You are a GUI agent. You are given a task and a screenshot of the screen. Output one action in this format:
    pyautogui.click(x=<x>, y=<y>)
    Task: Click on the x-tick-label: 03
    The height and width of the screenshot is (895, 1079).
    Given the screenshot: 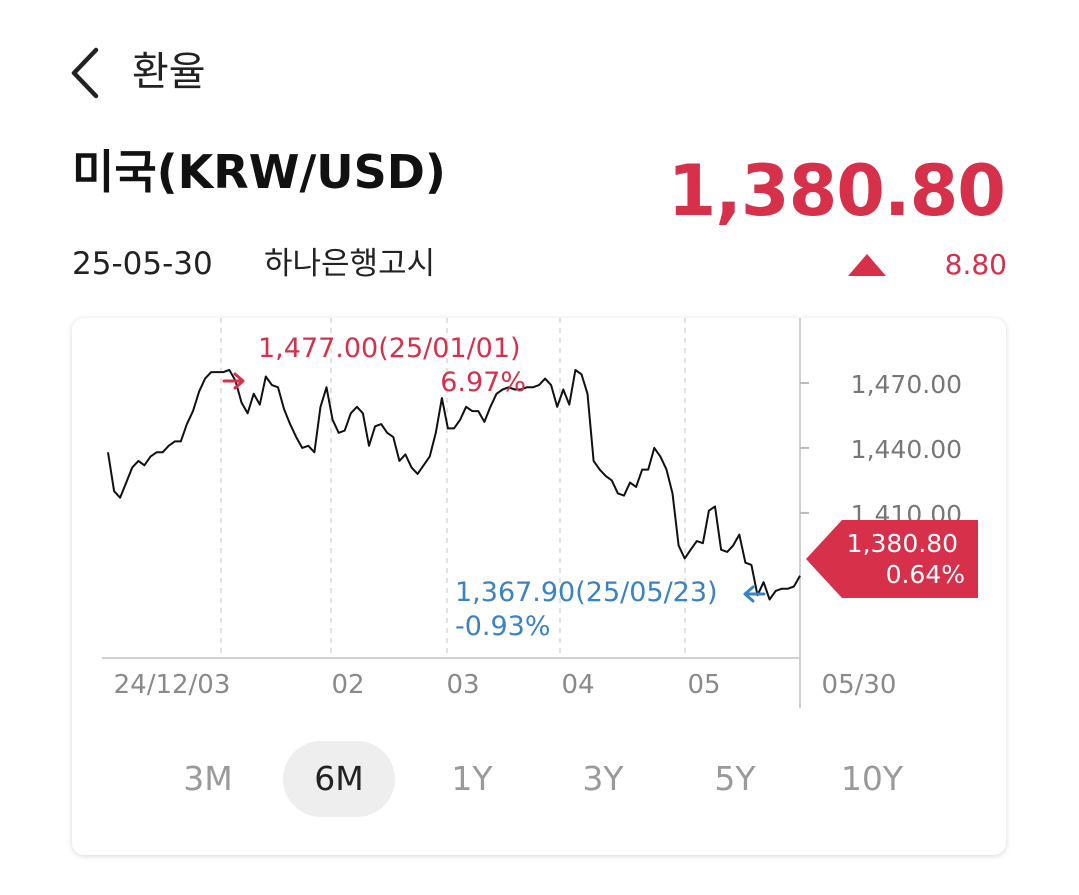 What is the action you would take?
    pyautogui.click(x=462, y=685)
    